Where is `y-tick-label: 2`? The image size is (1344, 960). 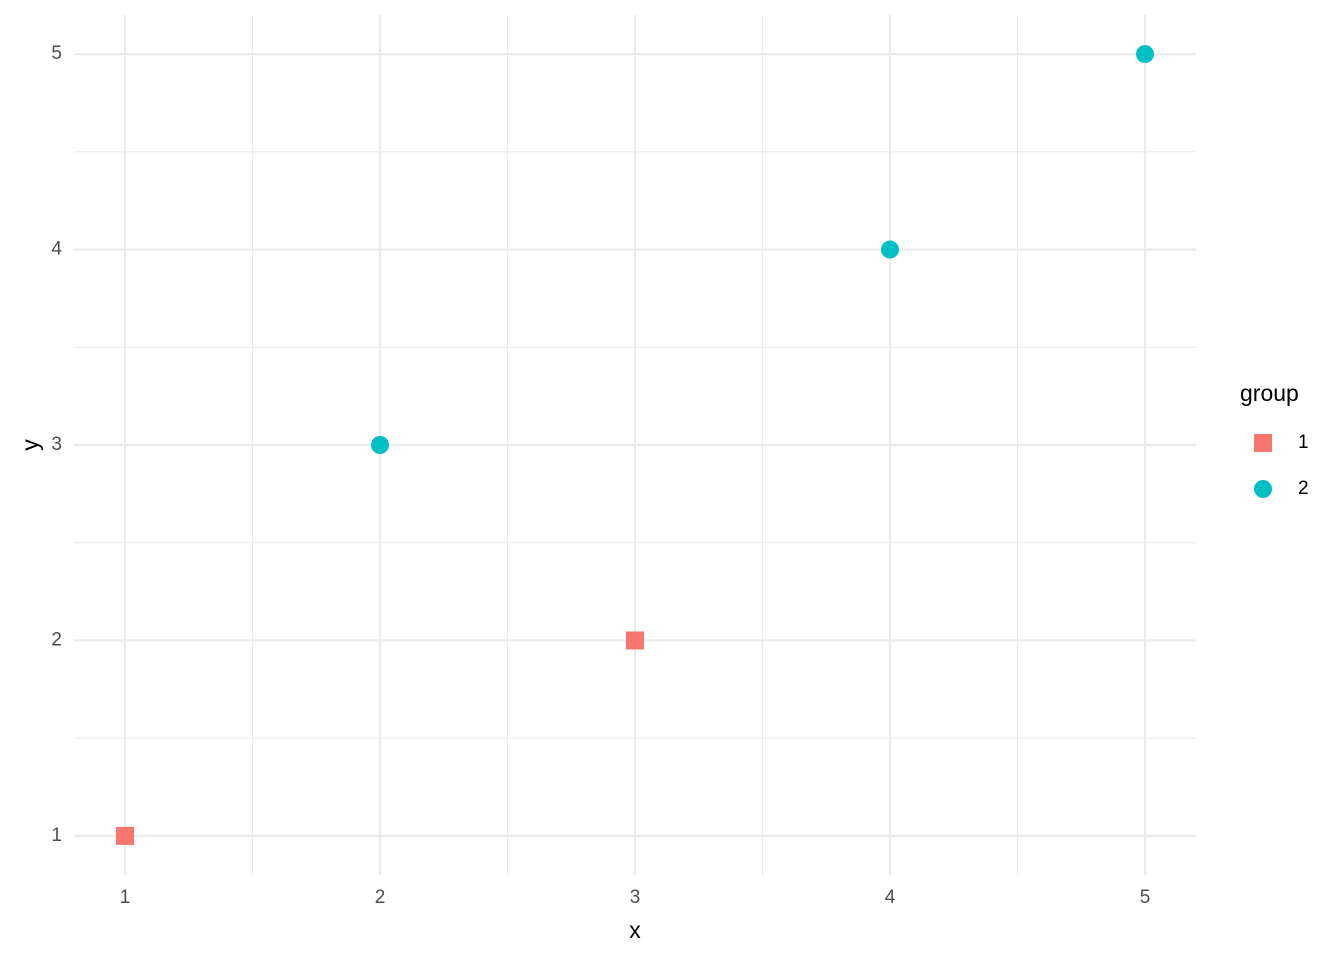 y-tick-label: 2 is located at coordinates (56, 639).